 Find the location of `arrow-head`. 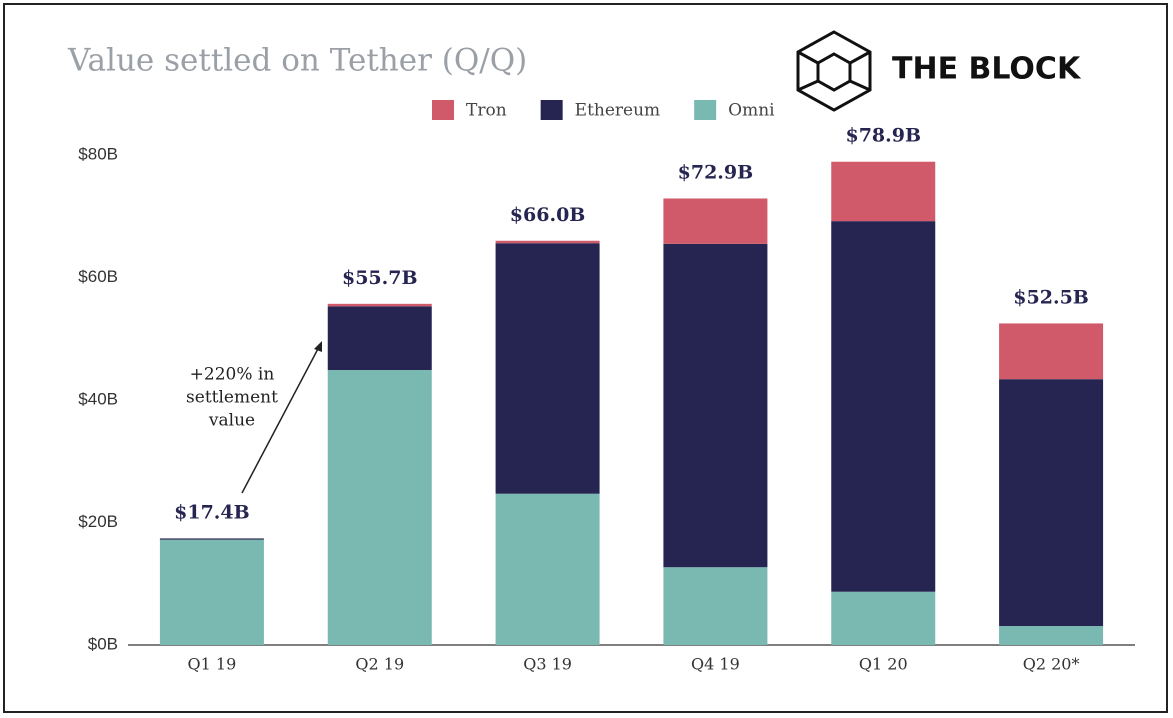

arrow-head is located at coordinates (318, 346).